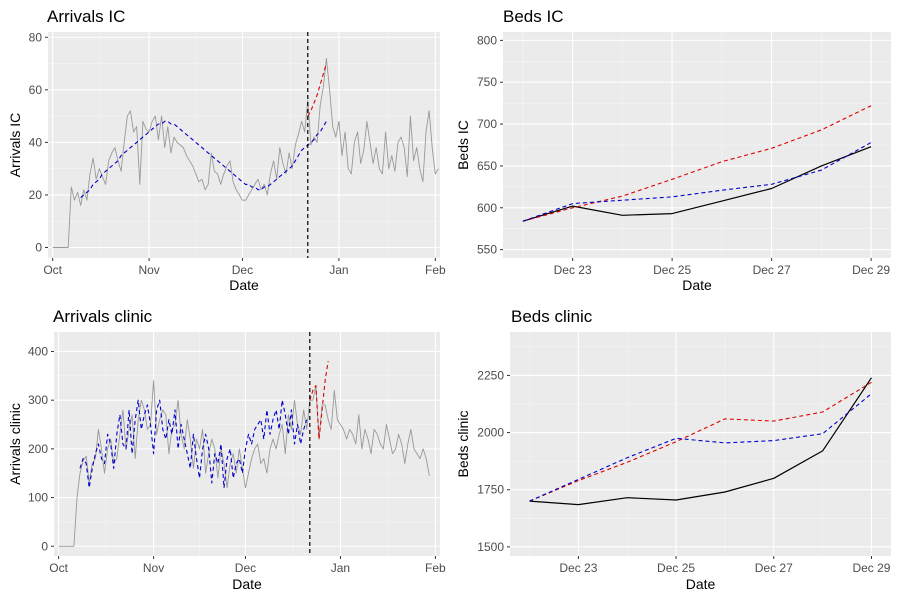 The width and height of the screenshot is (900, 600). What do you see at coordinates (38, 351) in the screenshot?
I see `y-tick-label: 400` at bounding box center [38, 351].